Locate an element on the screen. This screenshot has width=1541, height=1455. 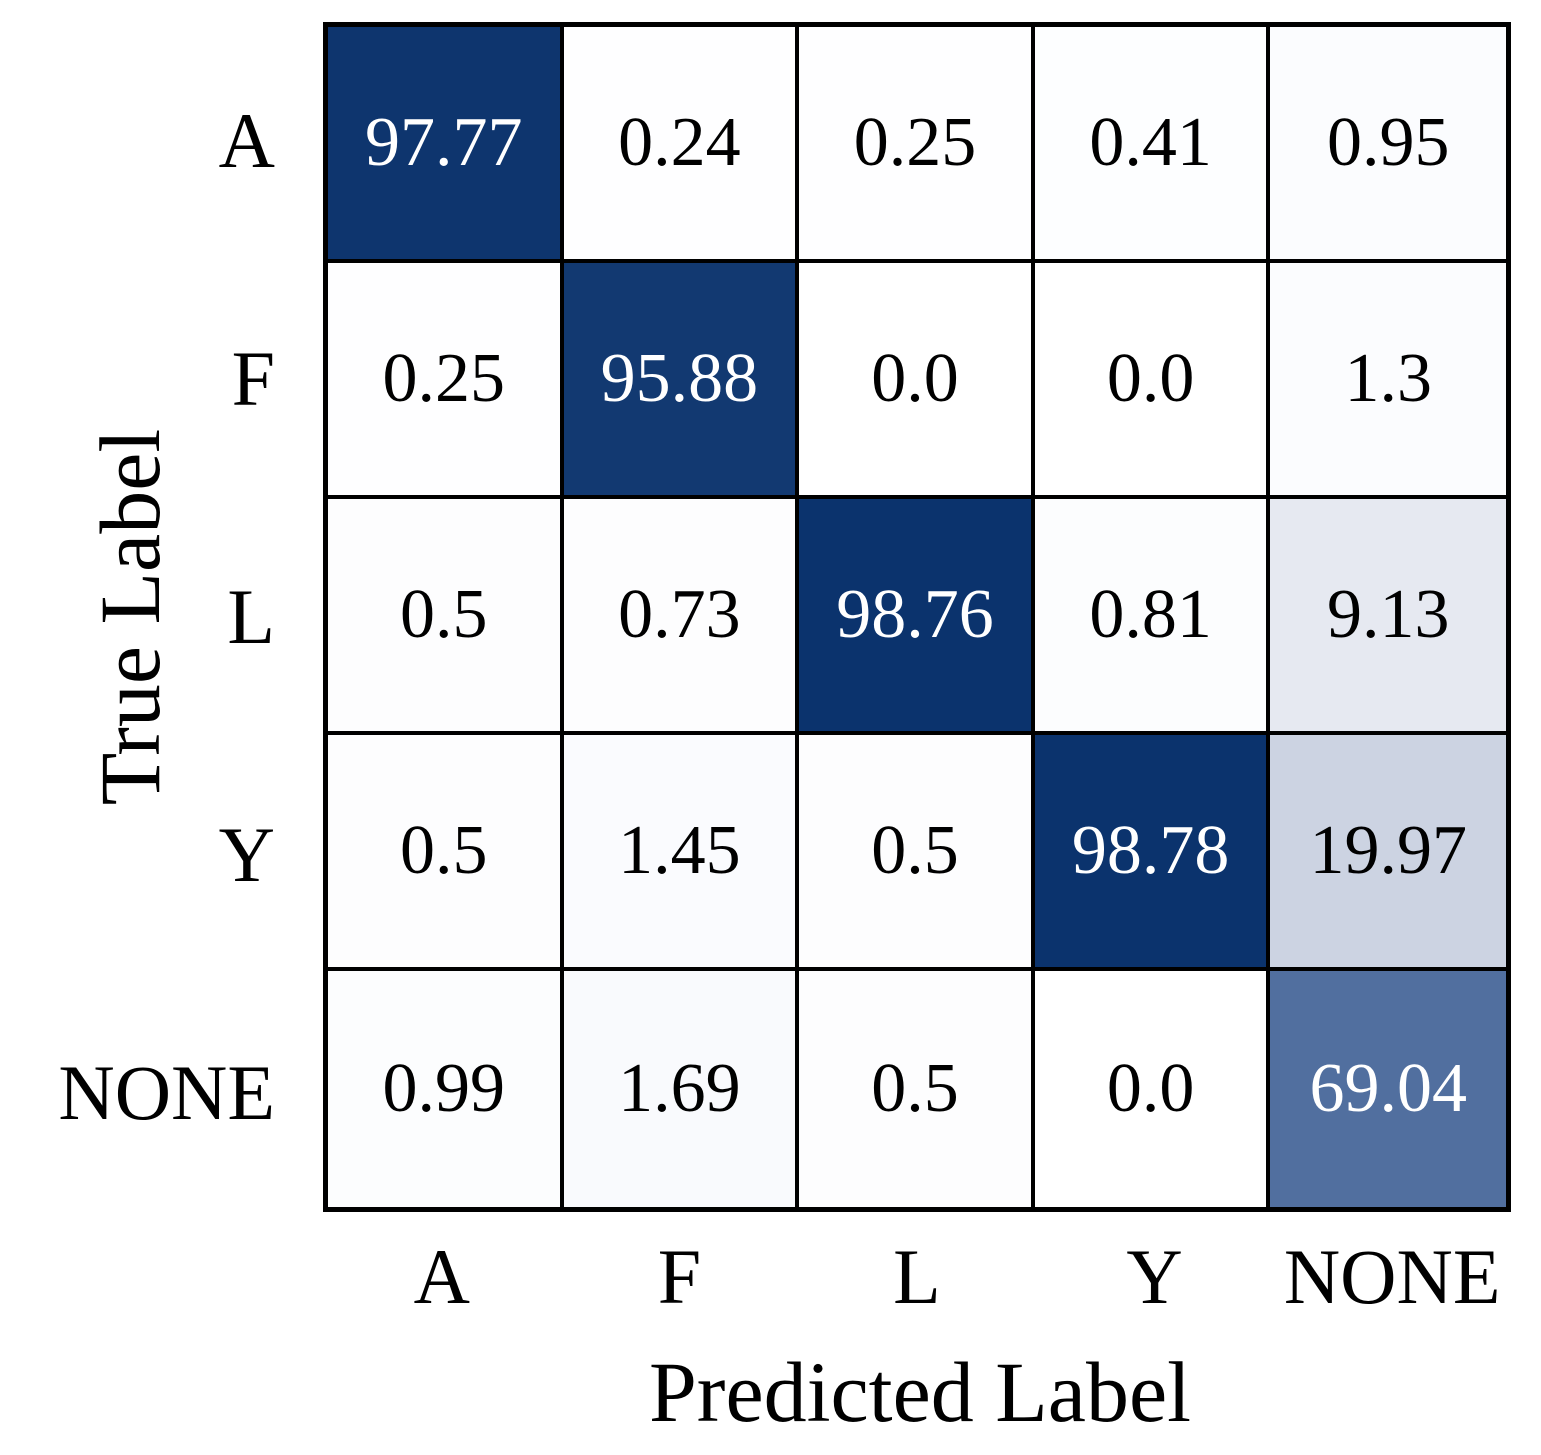
matrix-cell: 0.24 is located at coordinates (681, 145).